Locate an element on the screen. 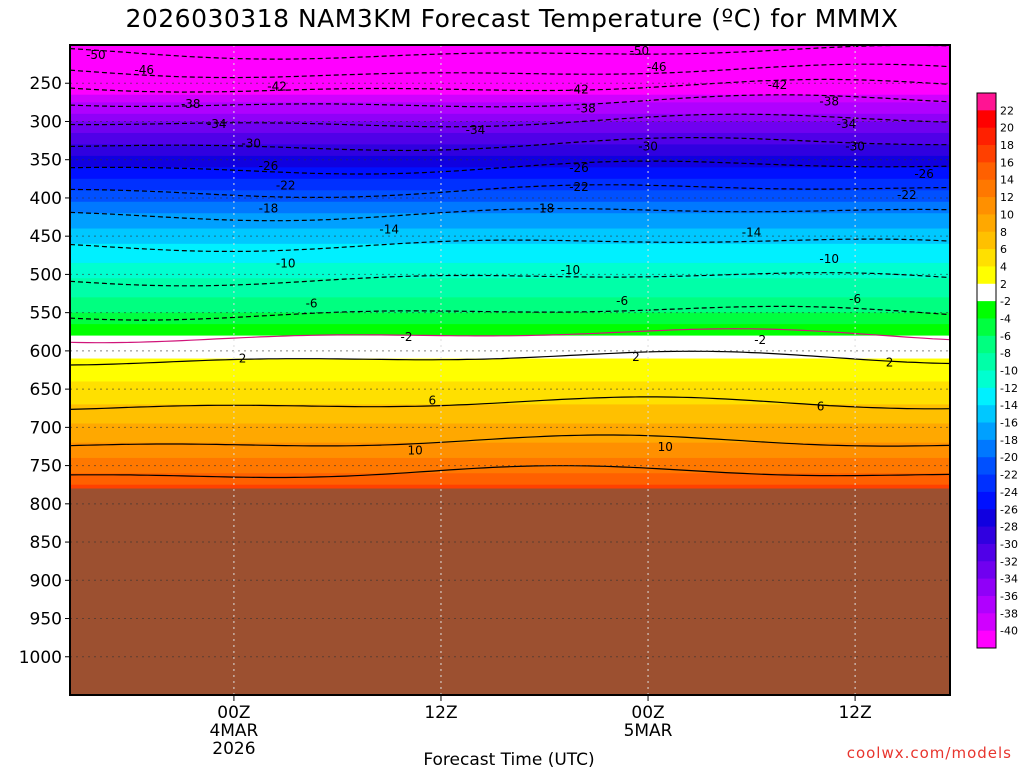 This screenshot has height=768, width=1024. colorbar-label: -40 is located at coordinates (1009, 631).